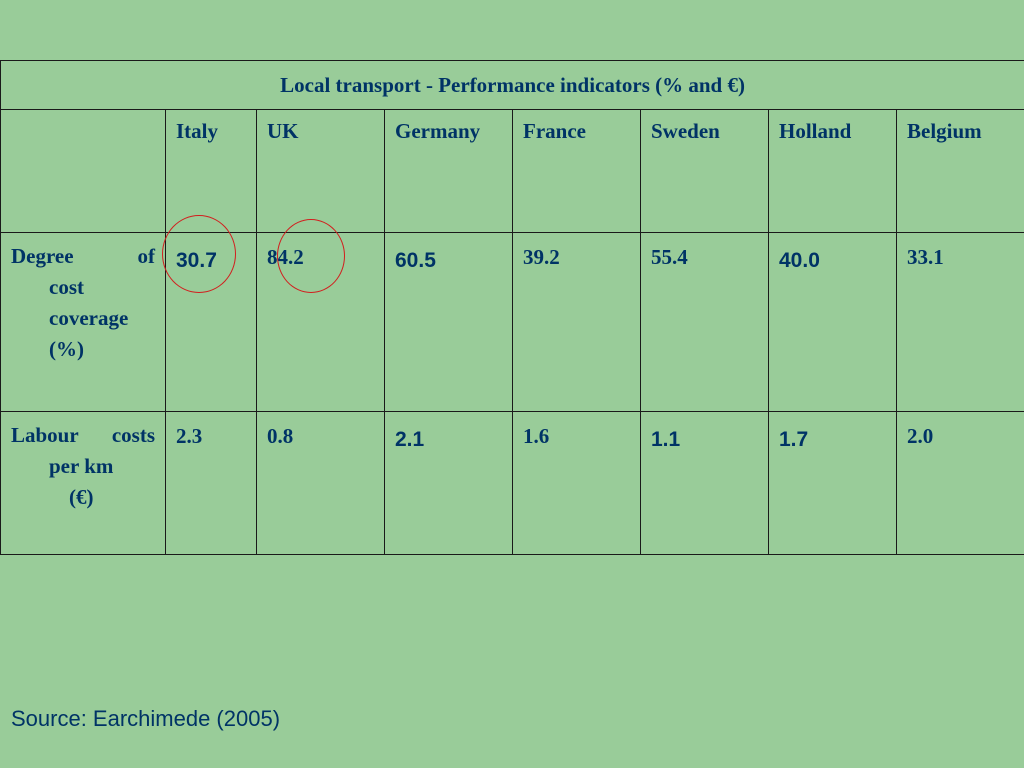 This screenshot has height=768, width=1024. What do you see at coordinates (704, 171) in the screenshot?
I see `col-header-sweden: Sweden` at bounding box center [704, 171].